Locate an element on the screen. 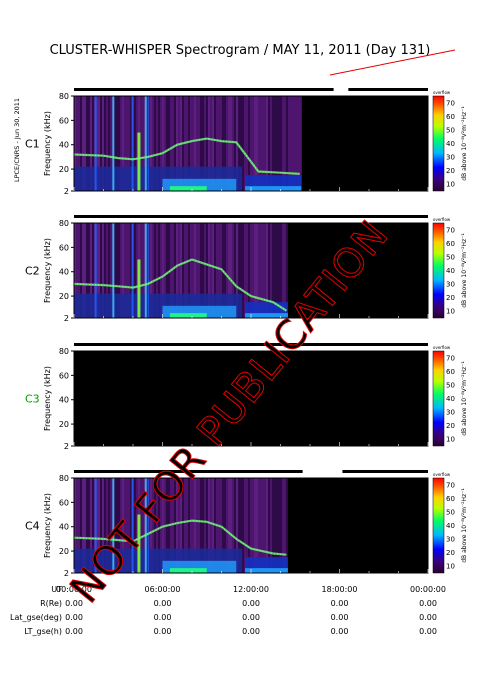 The height and width of the screenshot is (678, 479). ephemeris-label: Lat_gse(deg) is located at coordinates (36, 617).